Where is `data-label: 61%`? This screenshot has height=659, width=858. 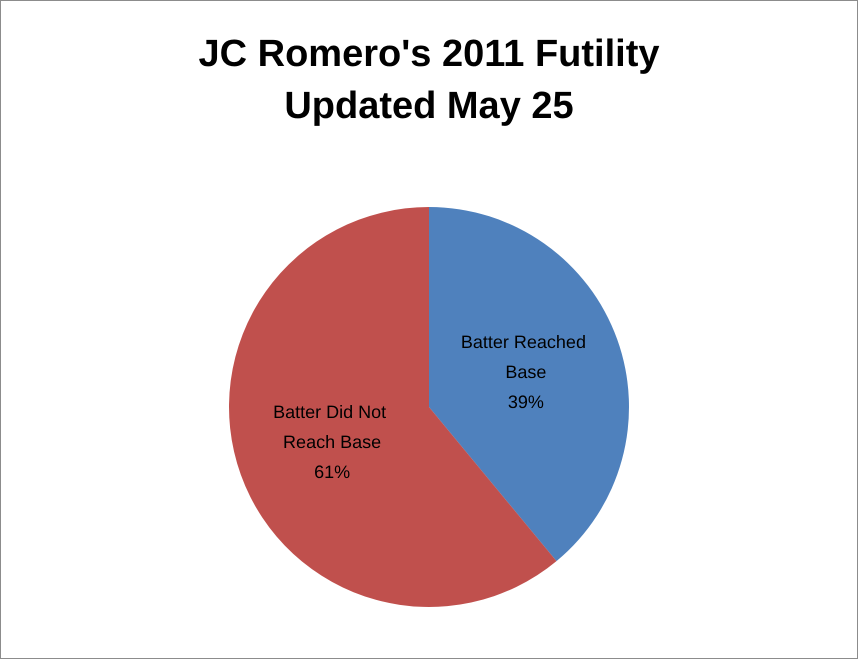
data-label: 61% is located at coordinates (332, 472).